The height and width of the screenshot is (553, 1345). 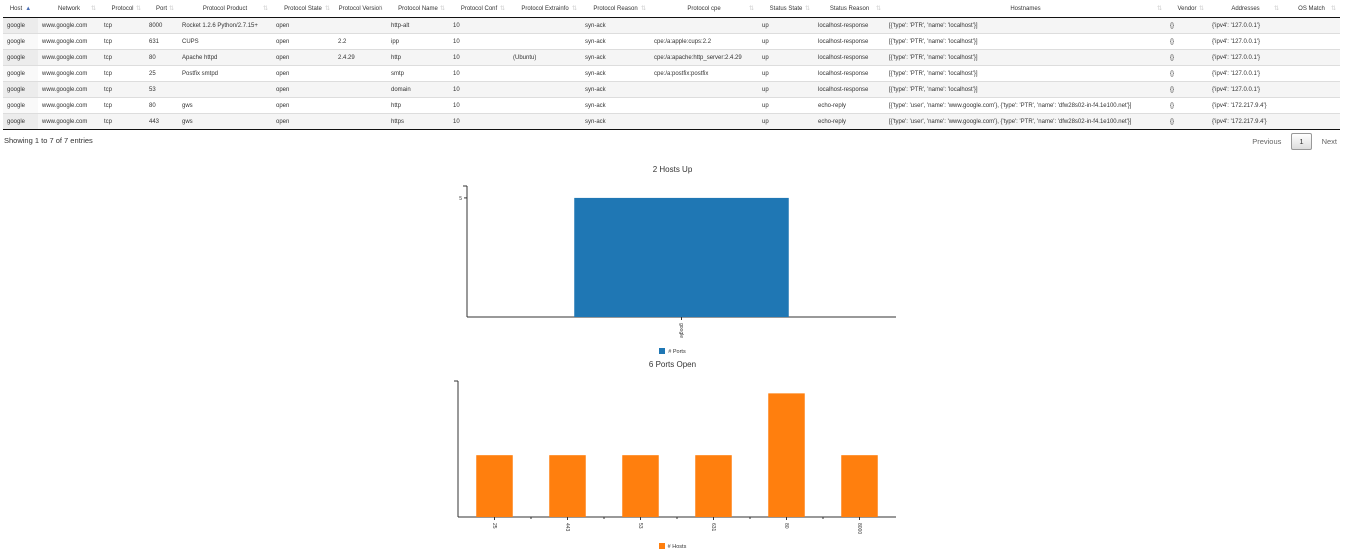 What do you see at coordinates (704, 41) in the screenshot?
I see `table-cell: cpe:/a:apple:cups:2.2` at bounding box center [704, 41].